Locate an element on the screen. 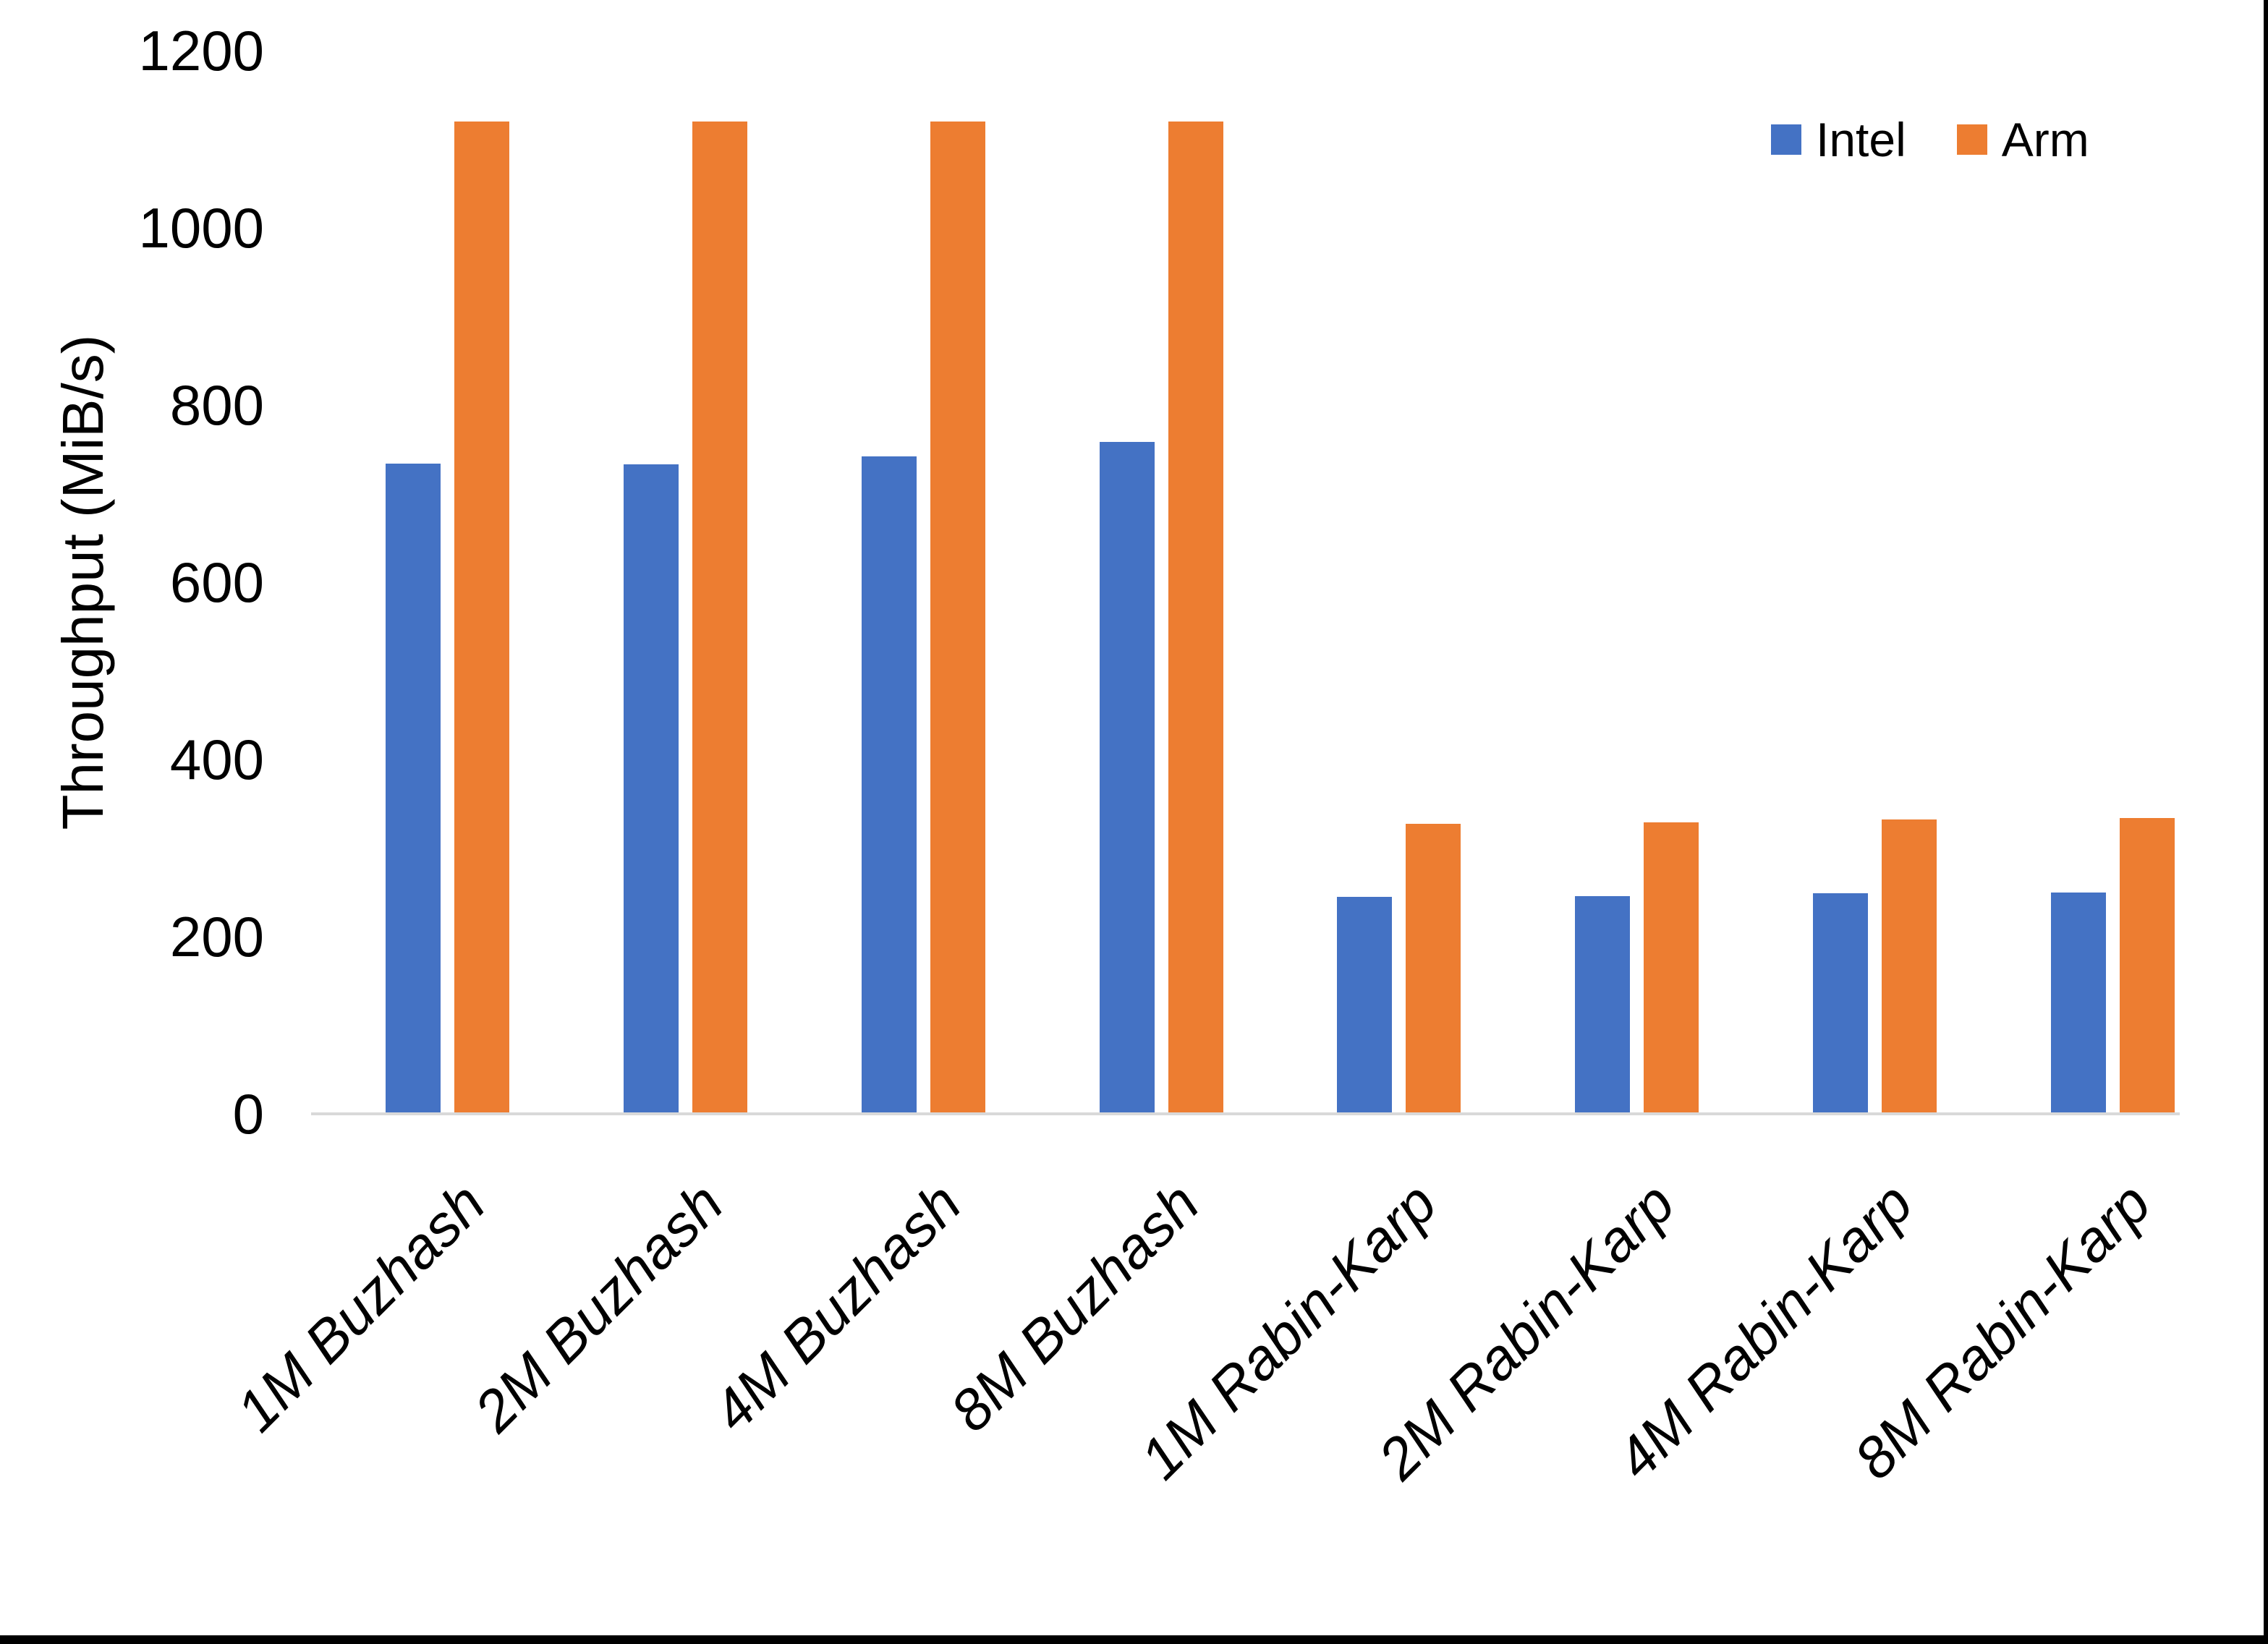  bar-arm-2m-buzhash is located at coordinates (719, 618).